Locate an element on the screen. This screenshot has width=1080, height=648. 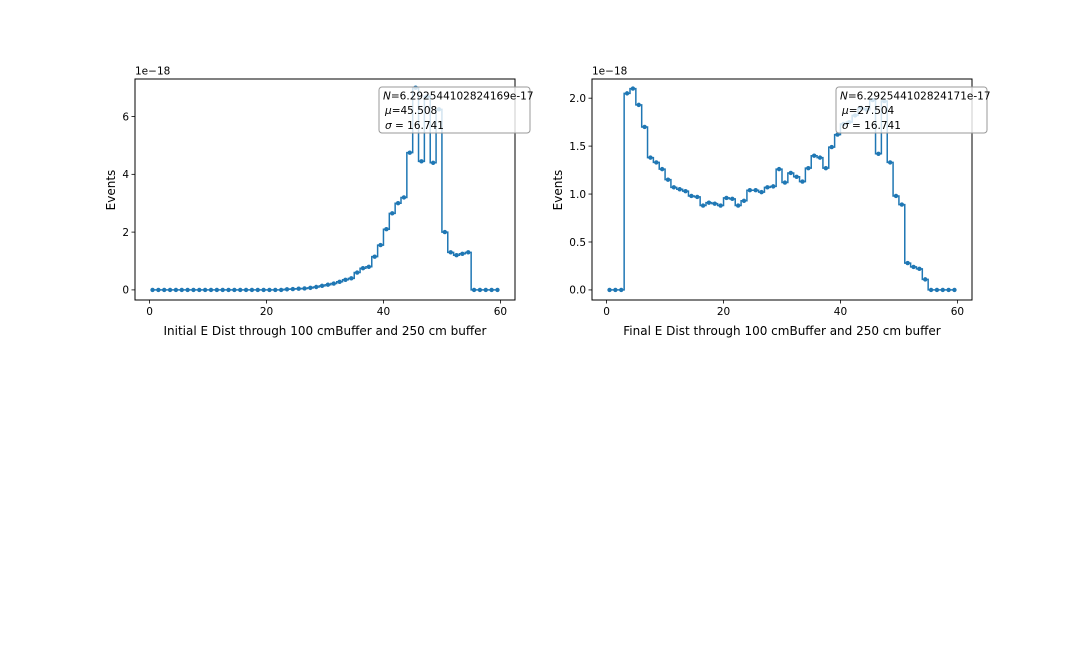
final-energy-y-tick-label: 1.5 is located at coordinates (577, 147).